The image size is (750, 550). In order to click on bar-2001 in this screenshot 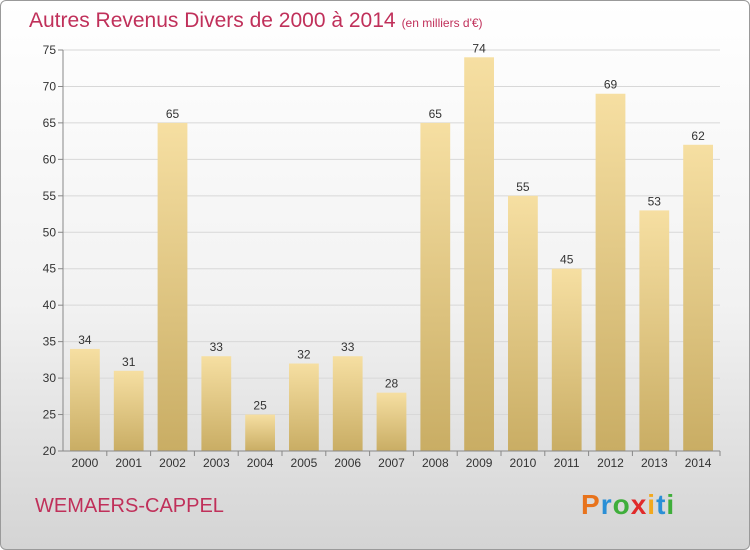, I will do `click(128, 410)`.